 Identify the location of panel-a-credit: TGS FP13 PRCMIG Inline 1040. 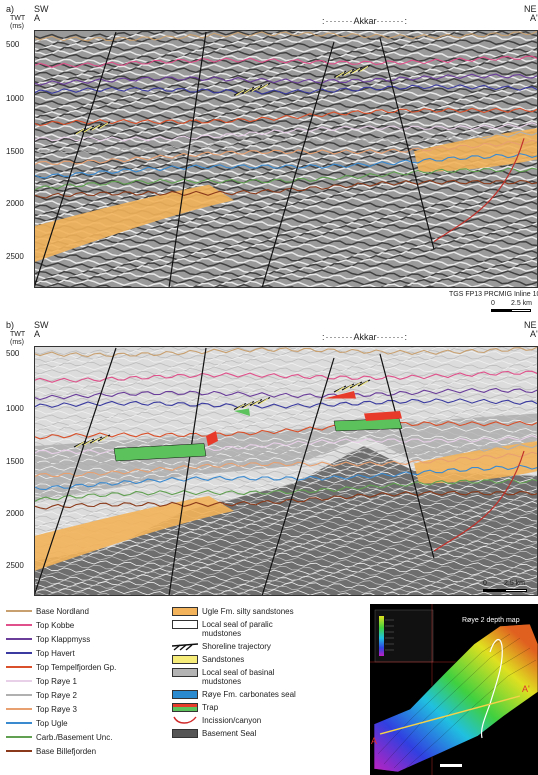
(493, 294).